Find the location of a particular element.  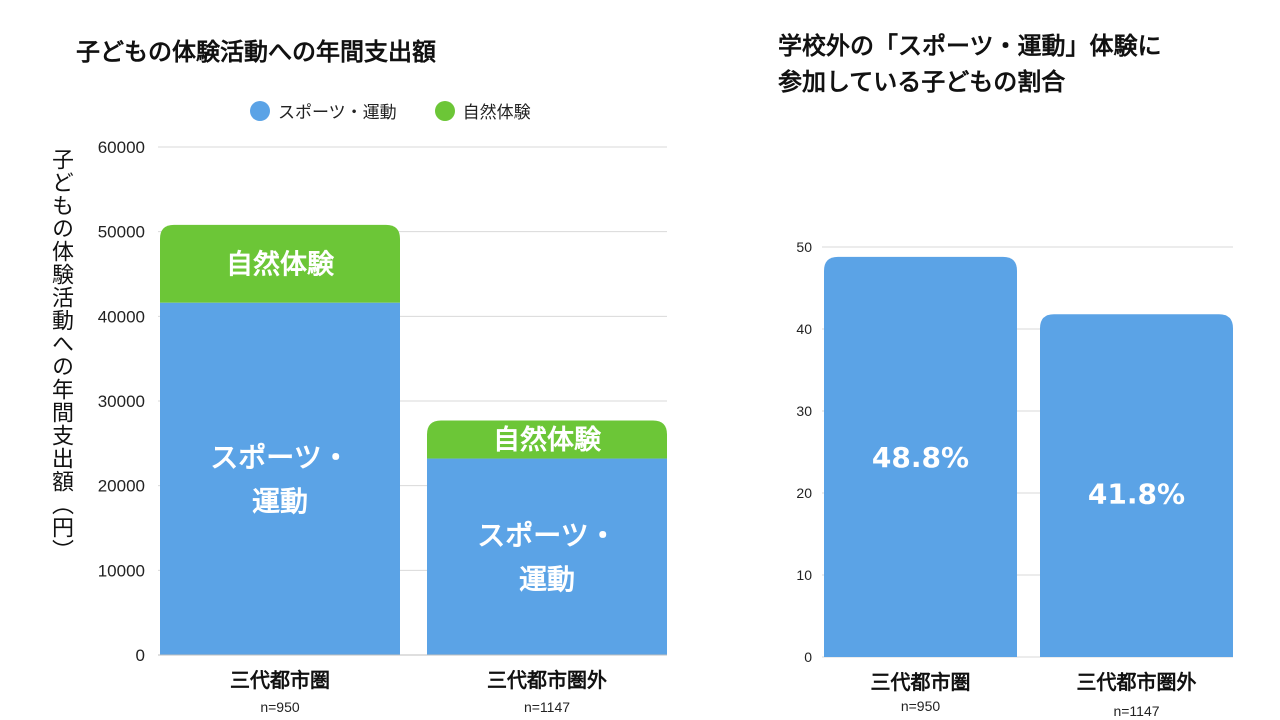

left-y-tick-label: 20000 is located at coordinates (121, 486).